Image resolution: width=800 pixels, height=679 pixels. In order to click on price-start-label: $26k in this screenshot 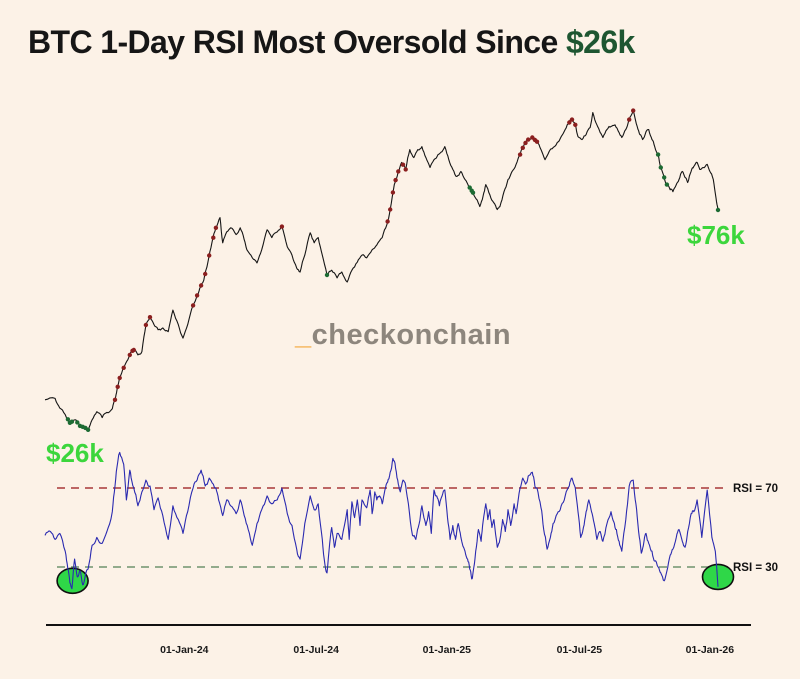, I will do `click(75, 453)`.